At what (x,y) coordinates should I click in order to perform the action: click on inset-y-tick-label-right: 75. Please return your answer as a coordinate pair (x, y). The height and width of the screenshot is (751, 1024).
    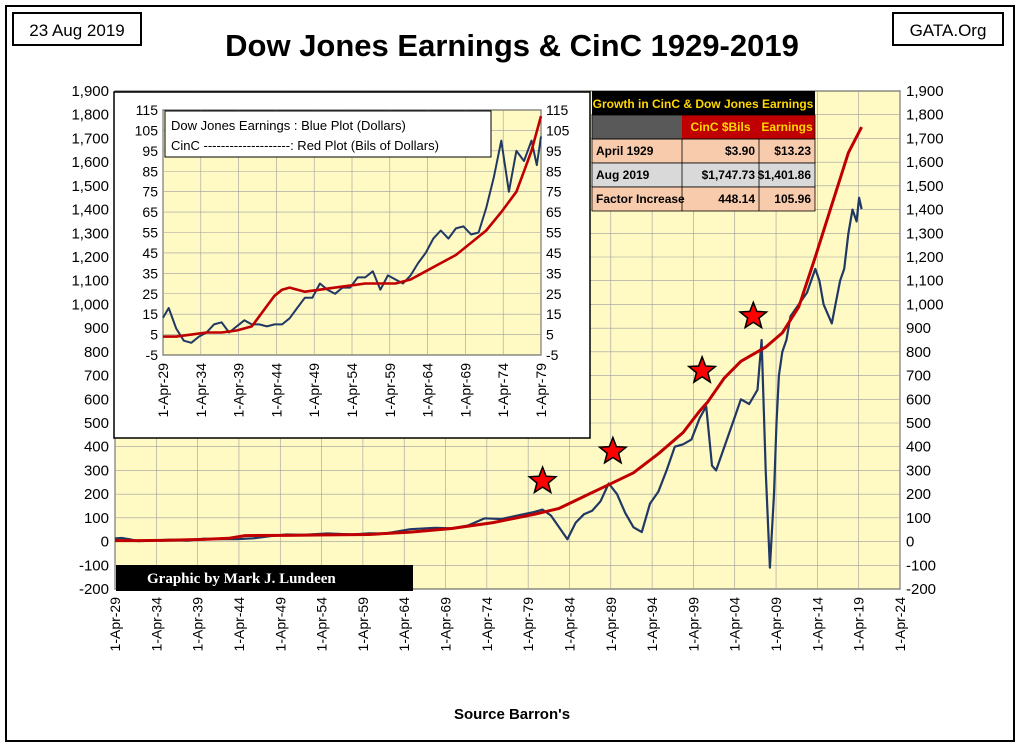
    Looking at the image, I should click on (554, 192).